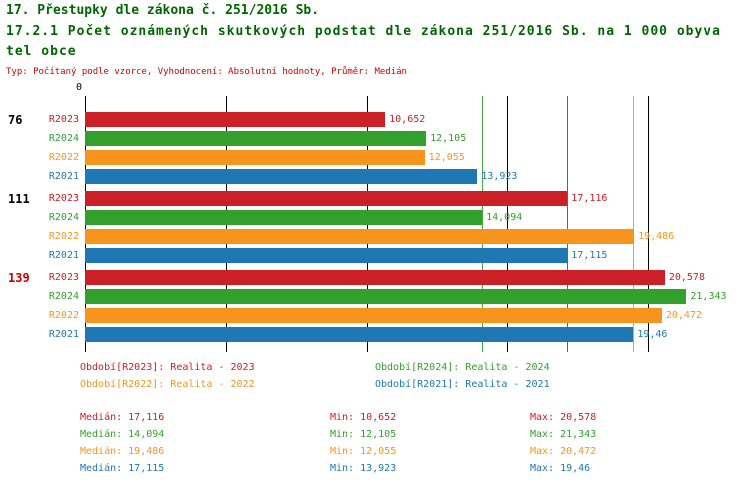 This screenshot has height=498, width=750. What do you see at coordinates (15, 119) in the screenshot?
I see `group-label: 76` at bounding box center [15, 119].